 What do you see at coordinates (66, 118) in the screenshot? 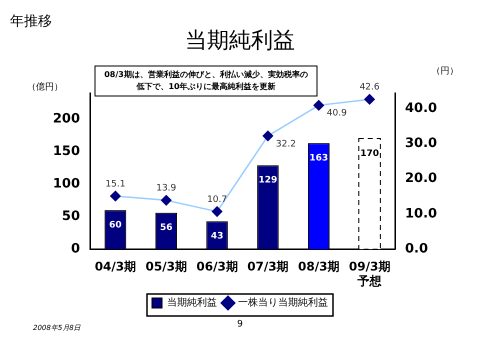
I see `y-tick-label: 200` at bounding box center [66, 118].